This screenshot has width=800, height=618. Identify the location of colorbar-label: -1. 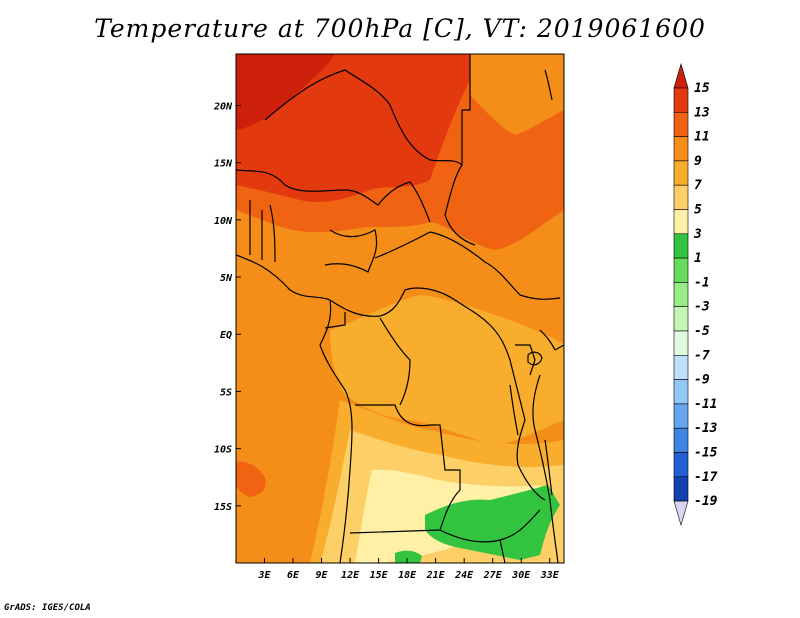
(702, 282).